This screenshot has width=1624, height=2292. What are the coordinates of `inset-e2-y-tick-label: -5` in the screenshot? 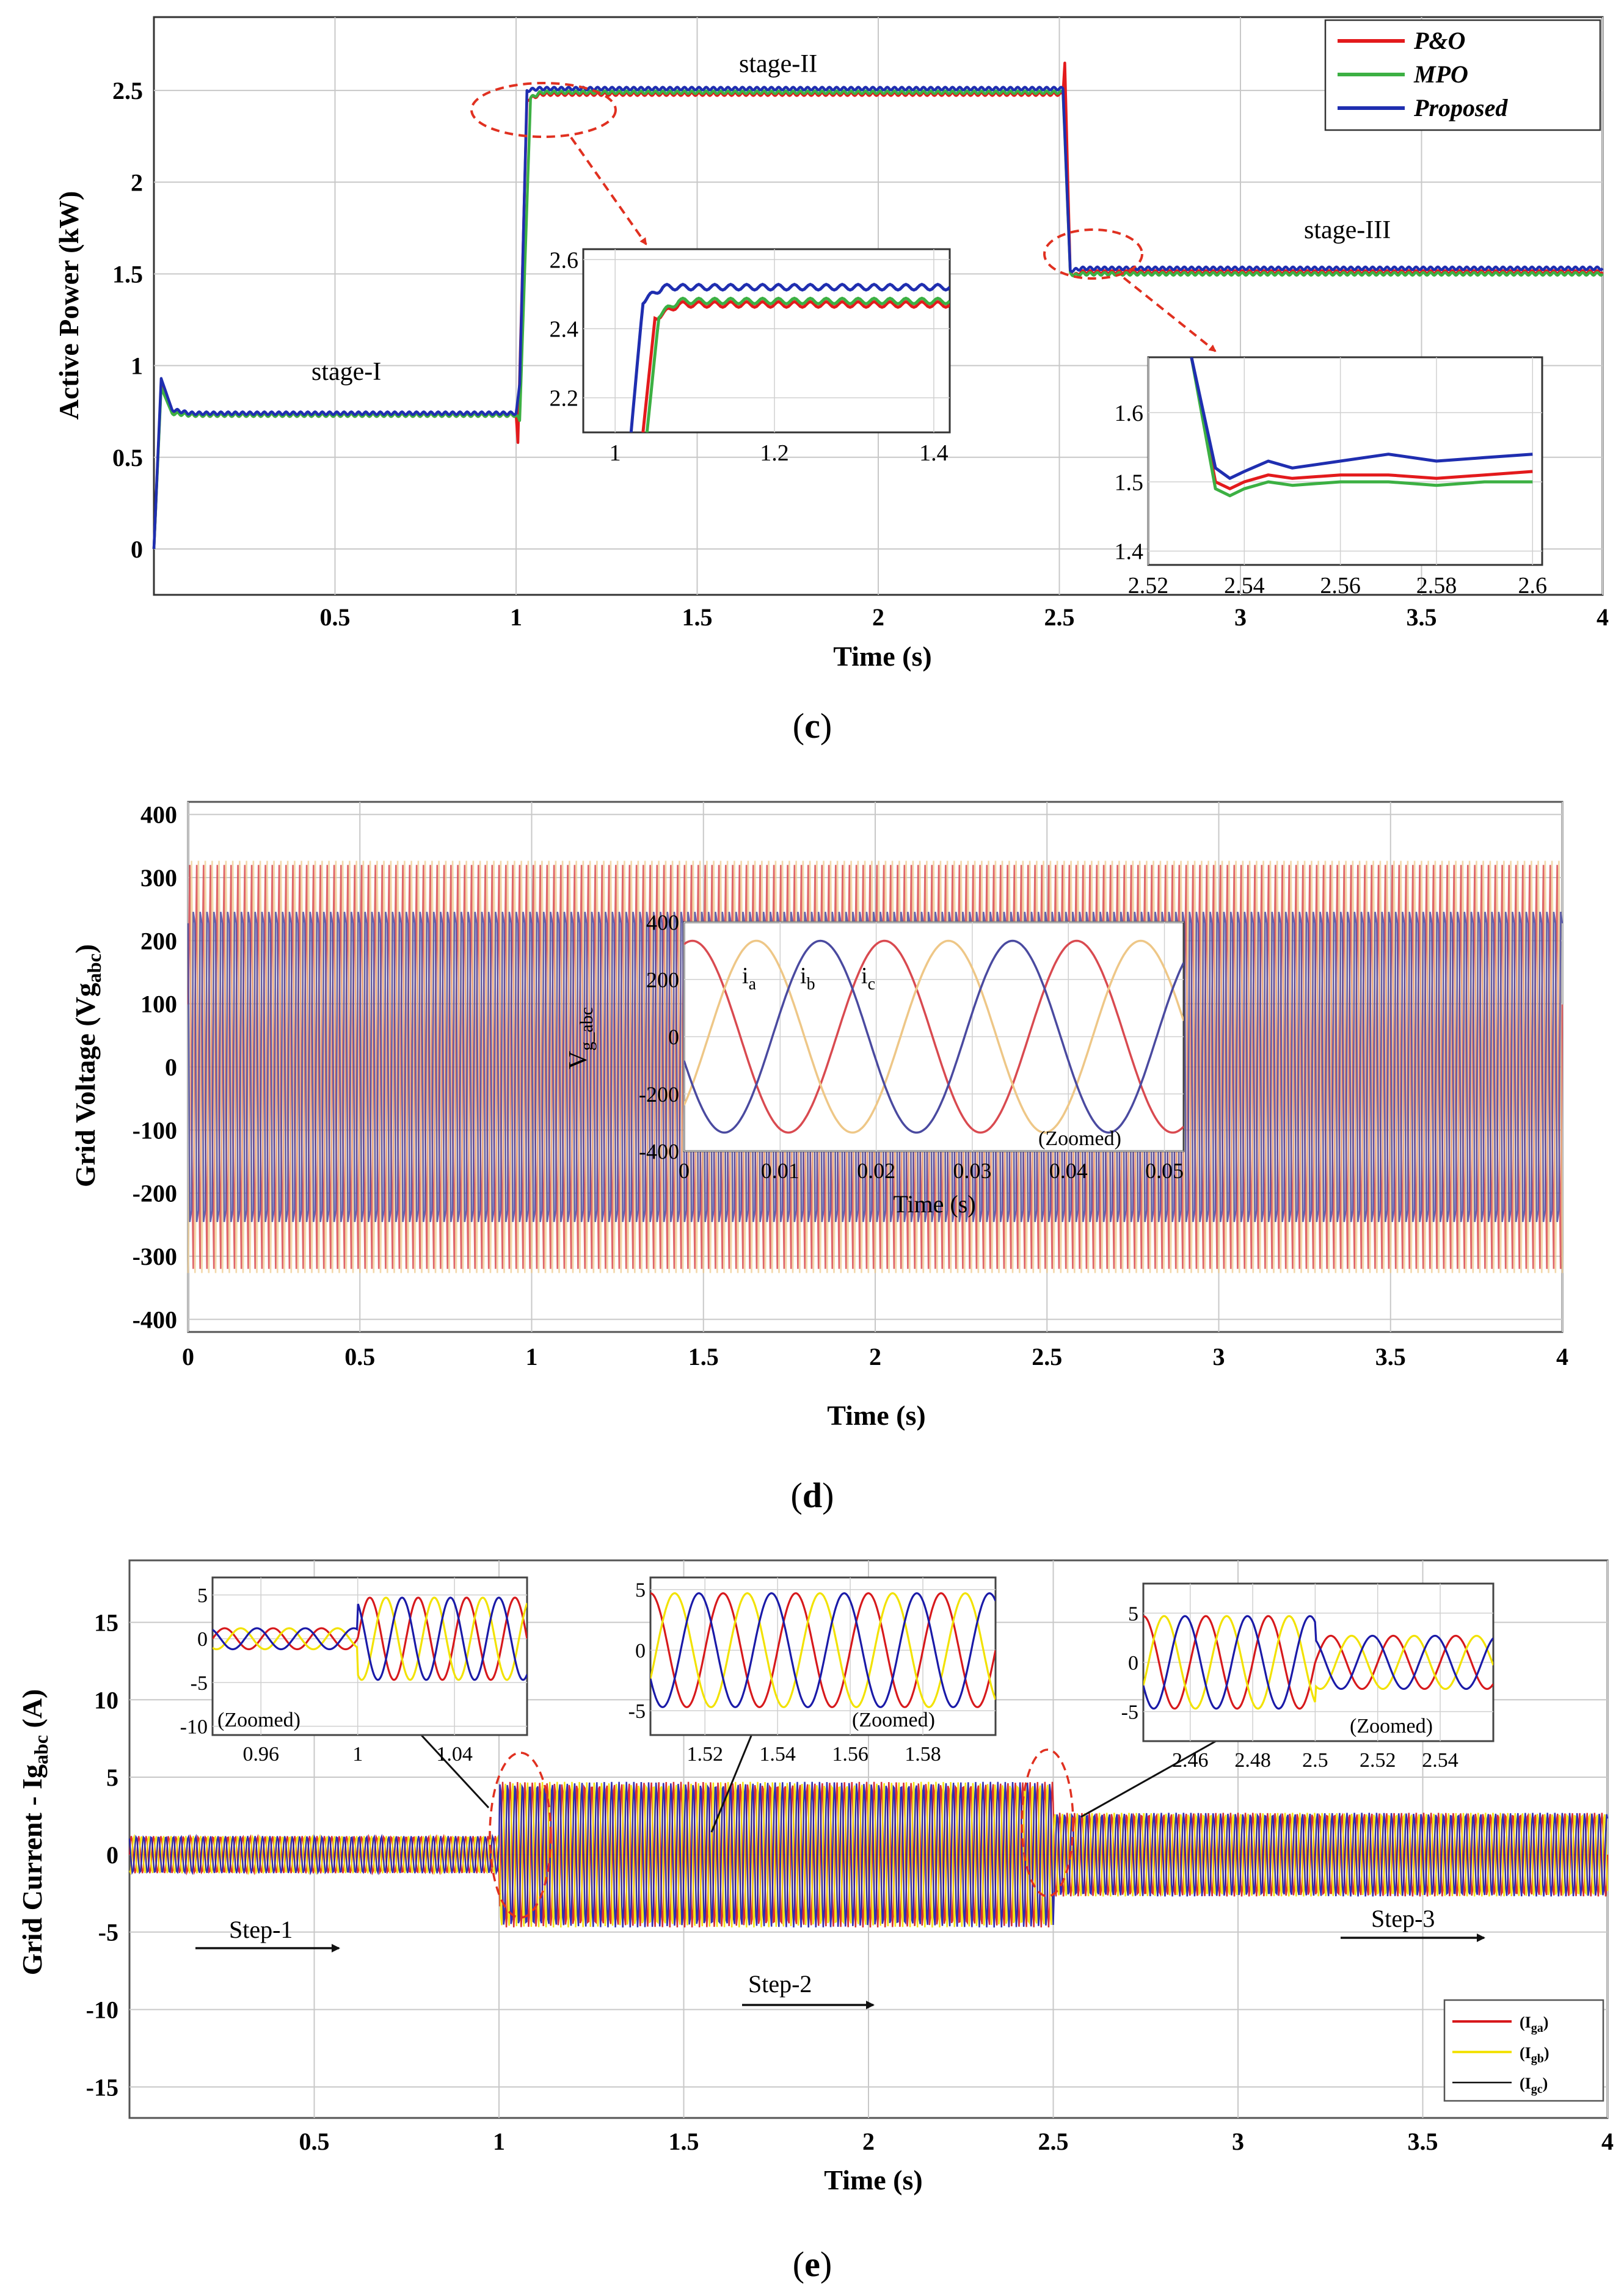 It's located at (637, 1711).